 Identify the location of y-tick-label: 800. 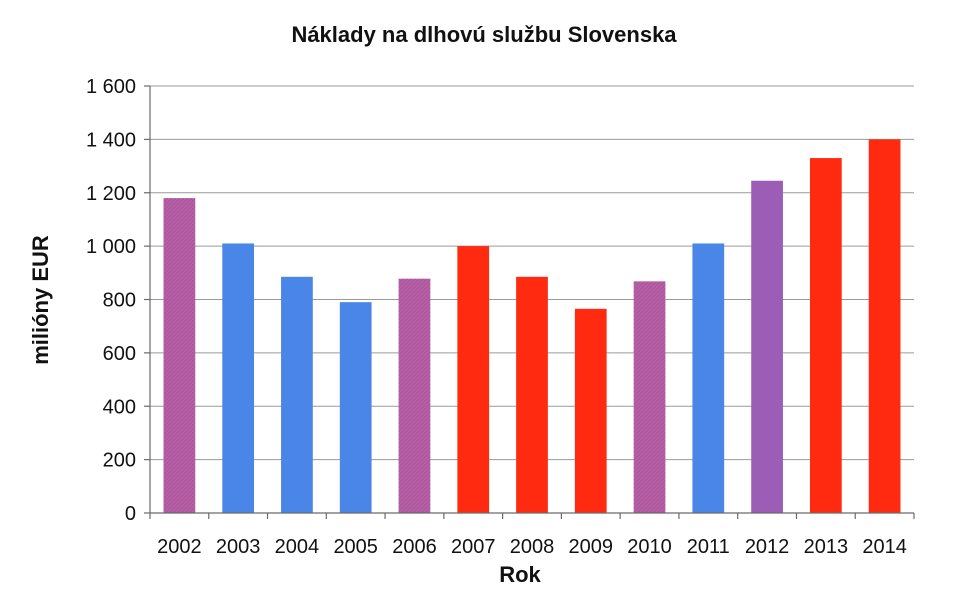
(119, 301).